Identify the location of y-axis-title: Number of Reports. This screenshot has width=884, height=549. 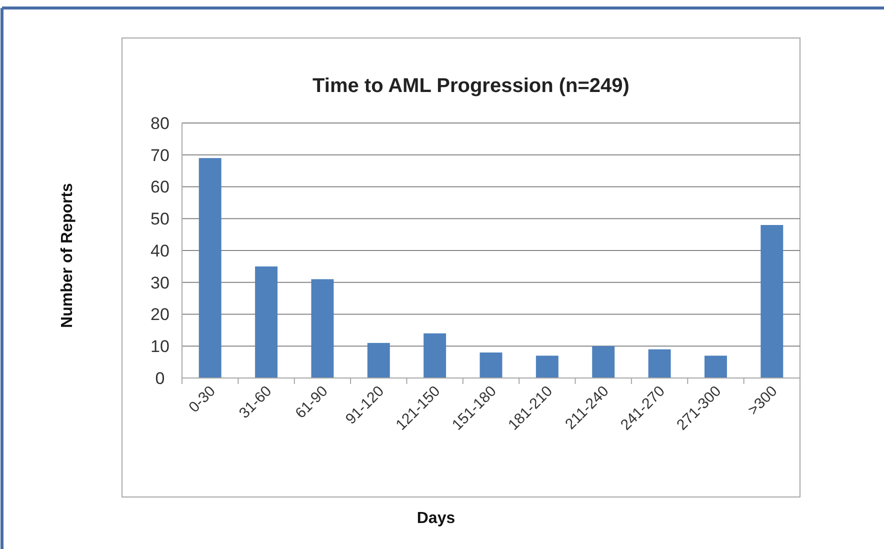
(67, 255).